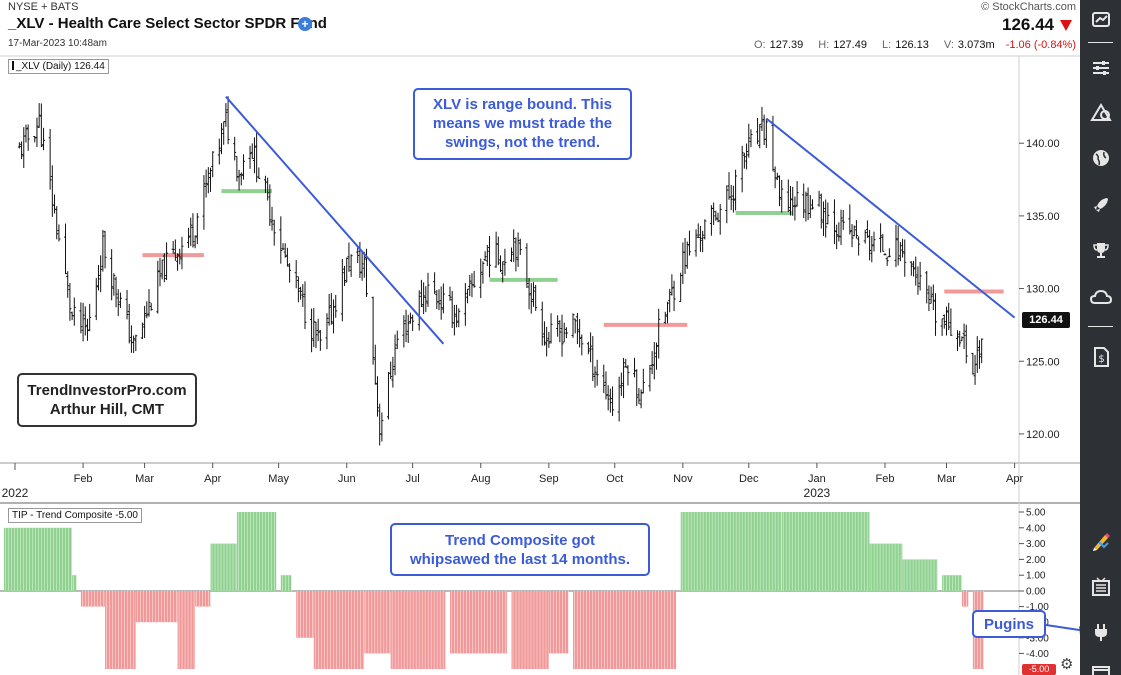 The image size is (1121, 675). I want to click on indicator-tick-label: 5.00, so click(1036, 513).